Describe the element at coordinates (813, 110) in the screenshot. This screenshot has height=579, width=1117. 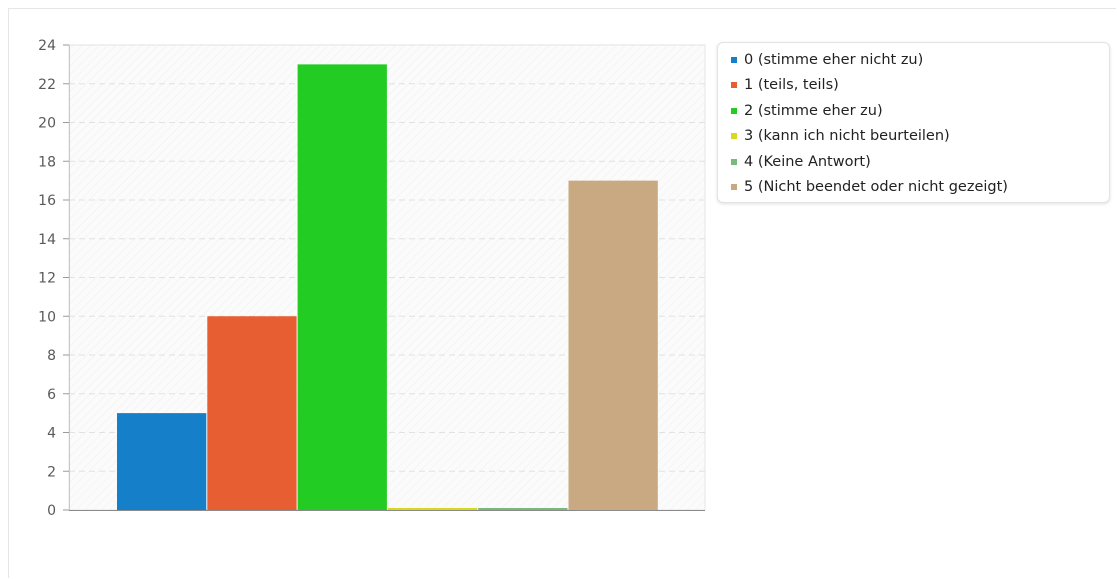
I see `legend-label: 2 (stimme eher zu)` at that location.